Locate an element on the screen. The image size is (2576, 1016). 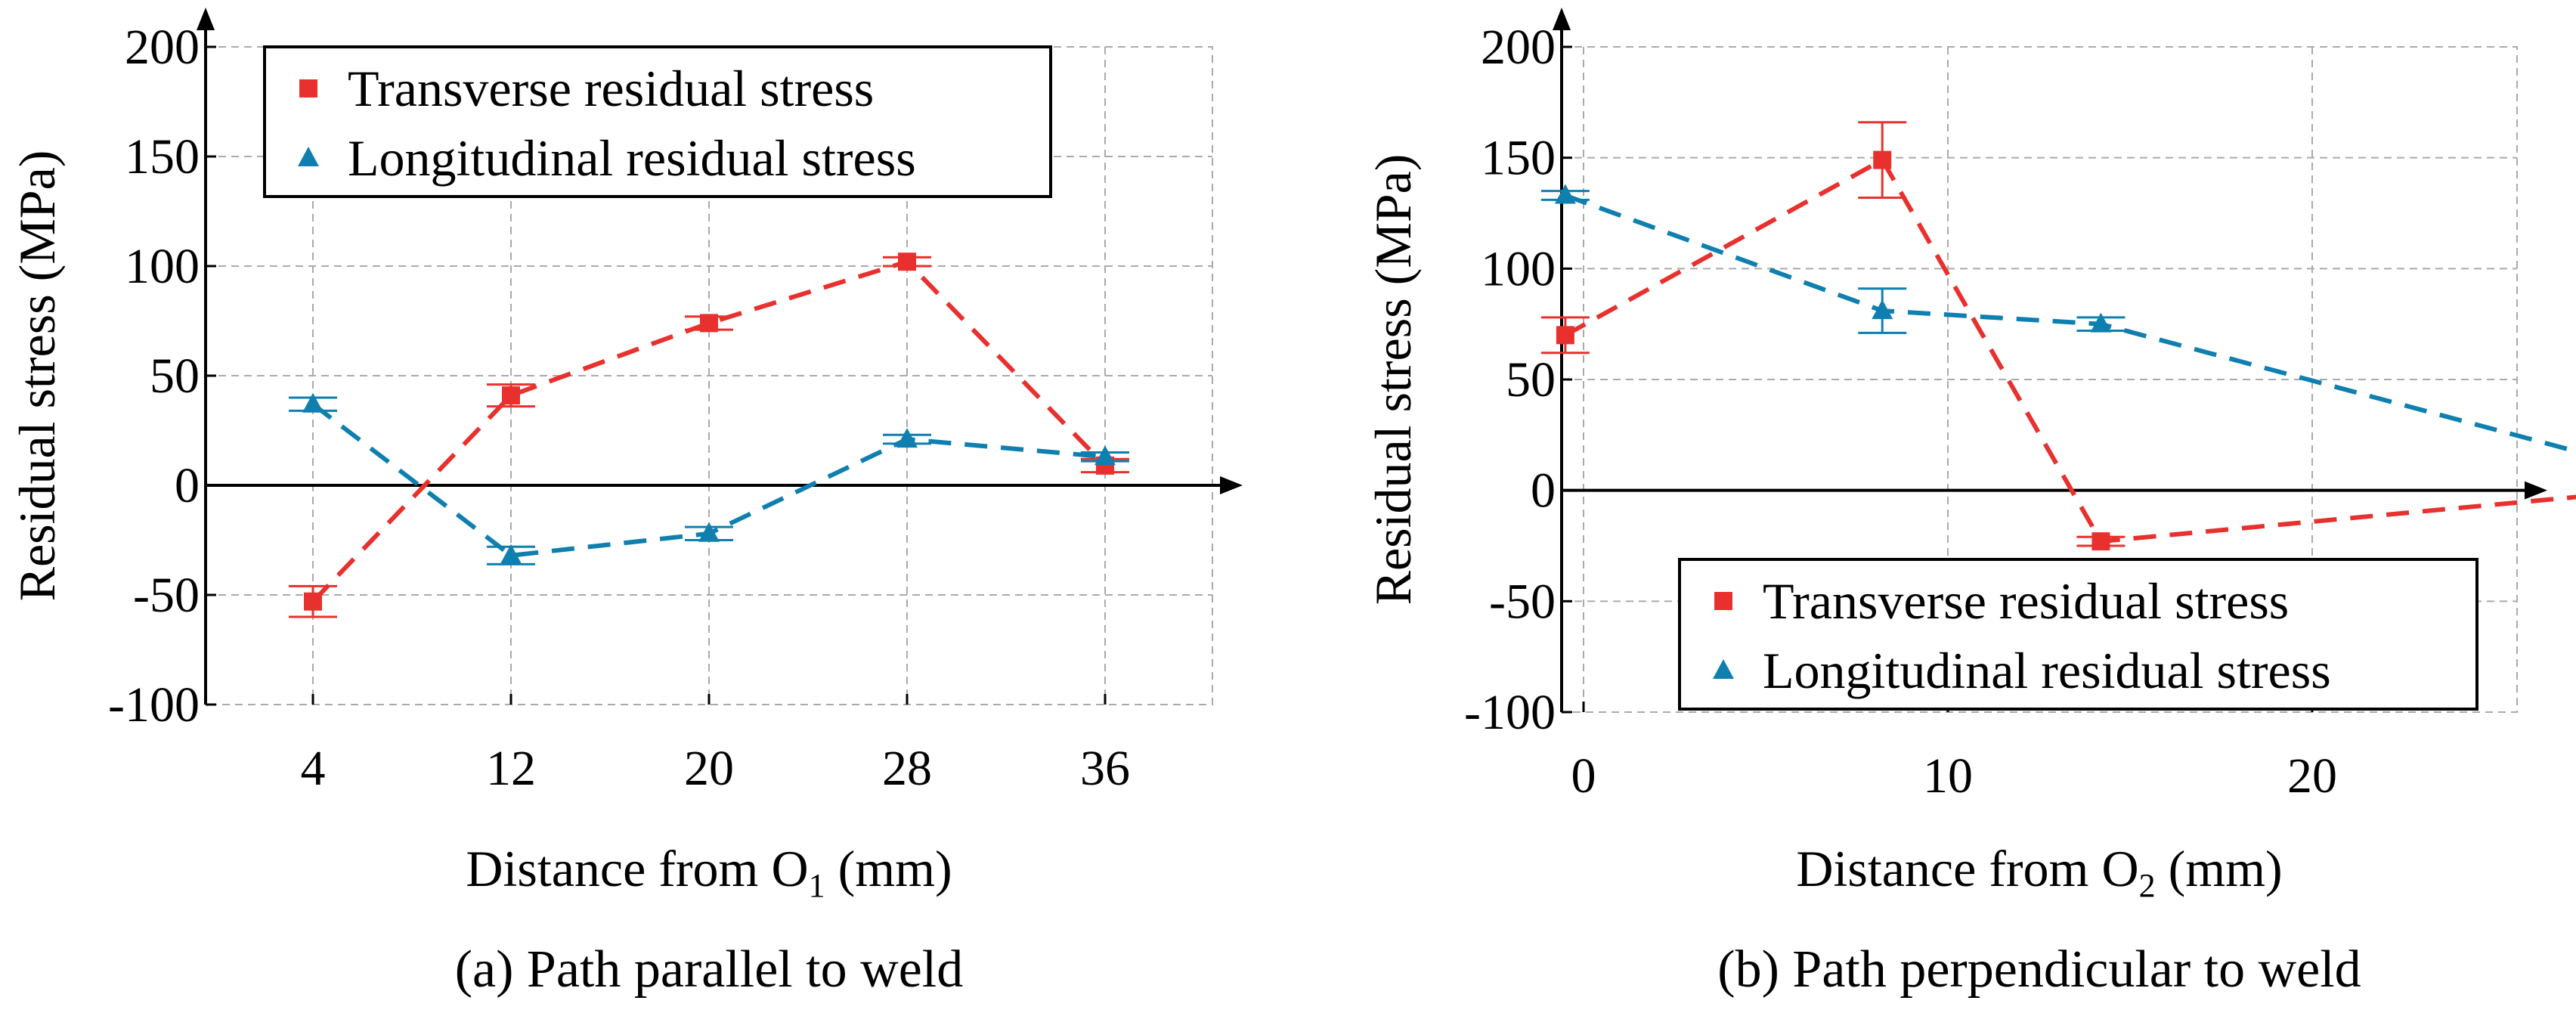
x-tick-label: 28 is located at coordinates (907, 768).